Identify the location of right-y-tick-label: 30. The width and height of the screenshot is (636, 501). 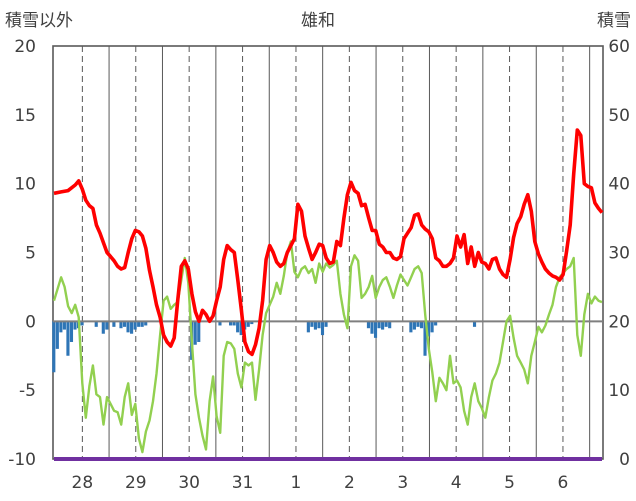
(619, 254).